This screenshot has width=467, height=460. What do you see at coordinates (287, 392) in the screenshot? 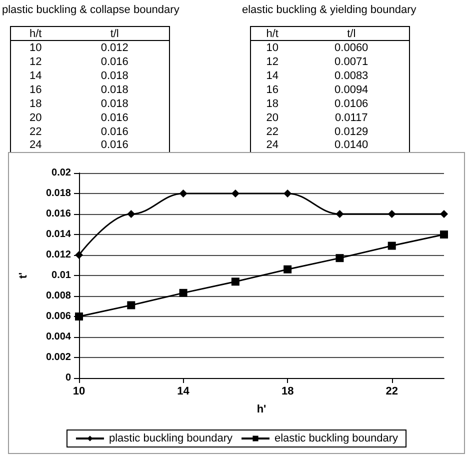
I see `x-tick-label: 18` at bounding box center [287, 392].